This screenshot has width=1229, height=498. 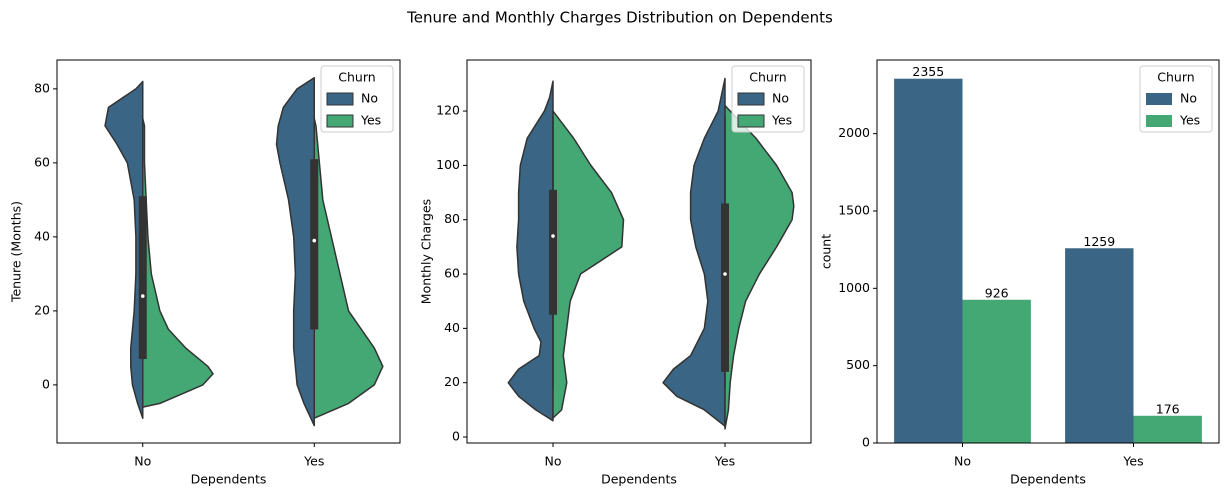 I want to click on y-tick-label: 2000, so click(x=854, y=132).